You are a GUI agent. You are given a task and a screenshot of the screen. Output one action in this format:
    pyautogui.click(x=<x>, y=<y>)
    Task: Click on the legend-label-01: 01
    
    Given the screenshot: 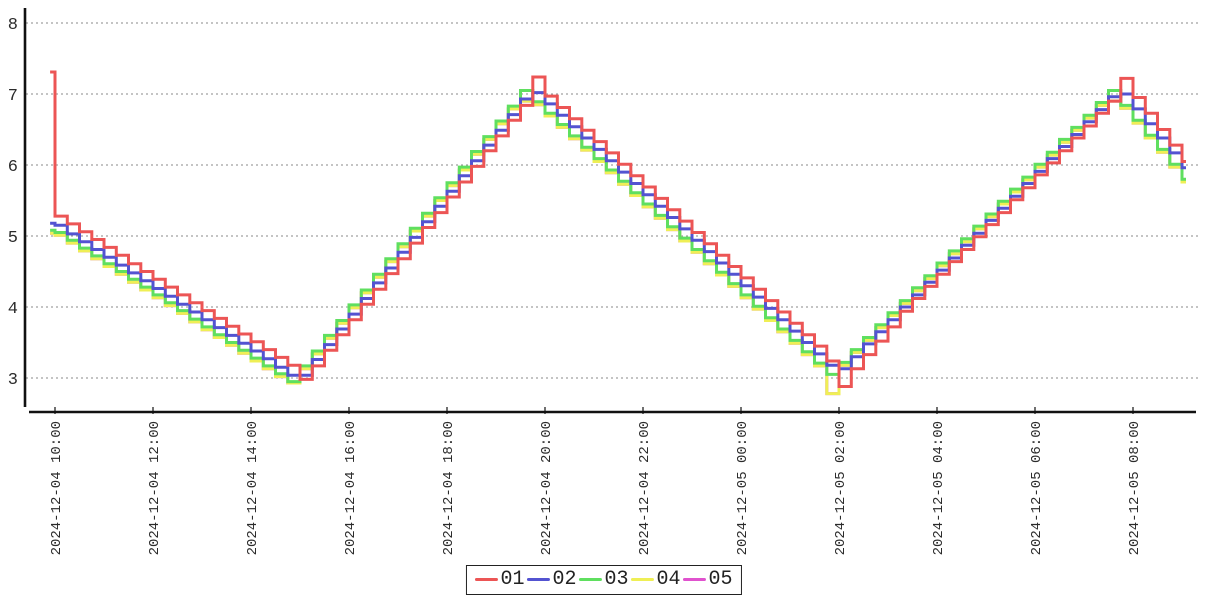 What is the action you would take?
    pyautogui.click(x=512, y=579)
    